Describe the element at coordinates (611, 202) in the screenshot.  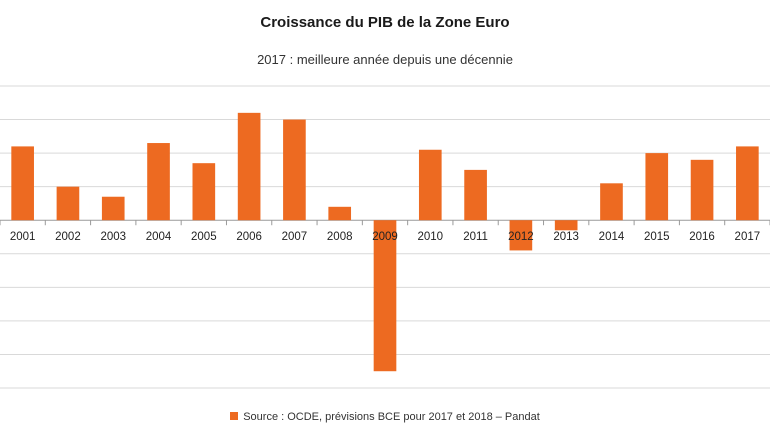
I see `bar-2014` at that location.